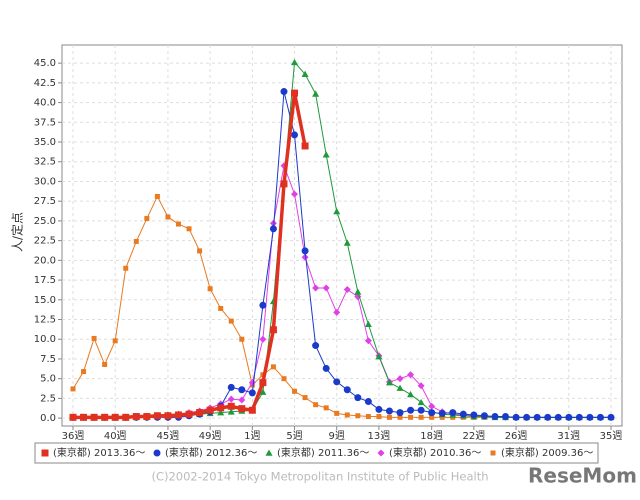  What do you see at coordinates (582, 476) in the screenshot?
I see `watermark: ReseMom` at bounding box center [582, 476].